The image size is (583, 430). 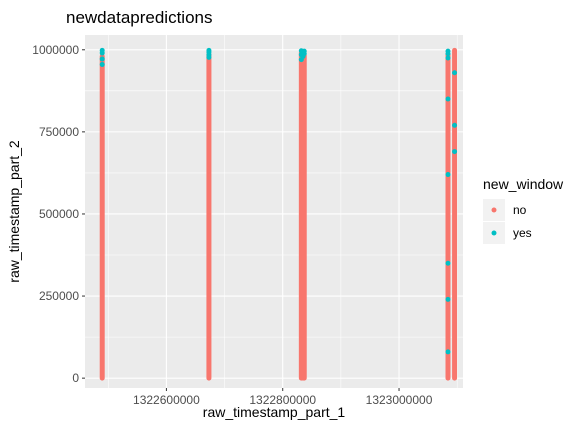 I want to click on chart-title: newdatapredictions, so click(x=139, y=17).